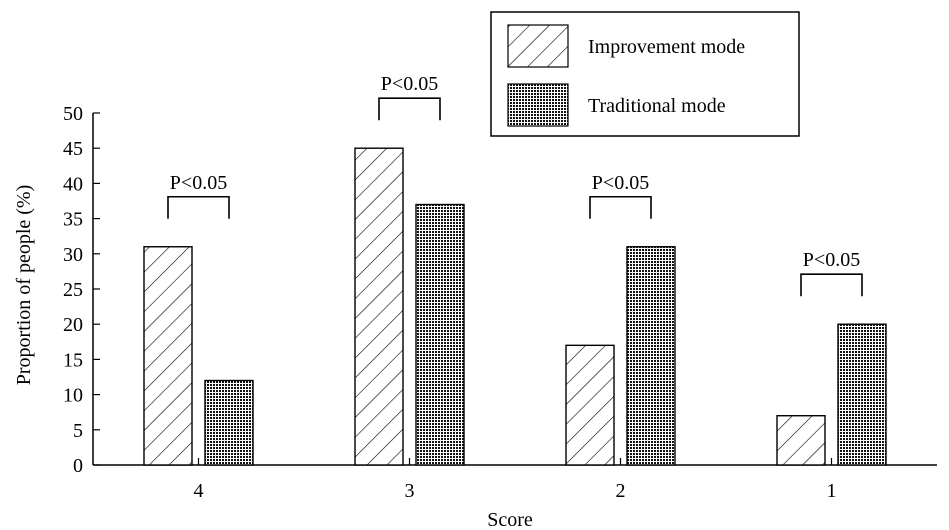 Image resolution: width=949 pixels, height=530 pixels. What do you see at coordinates (78, 431) in the screenshot?
I see `y-tick-label: 5` at bounding box center [78, 431].